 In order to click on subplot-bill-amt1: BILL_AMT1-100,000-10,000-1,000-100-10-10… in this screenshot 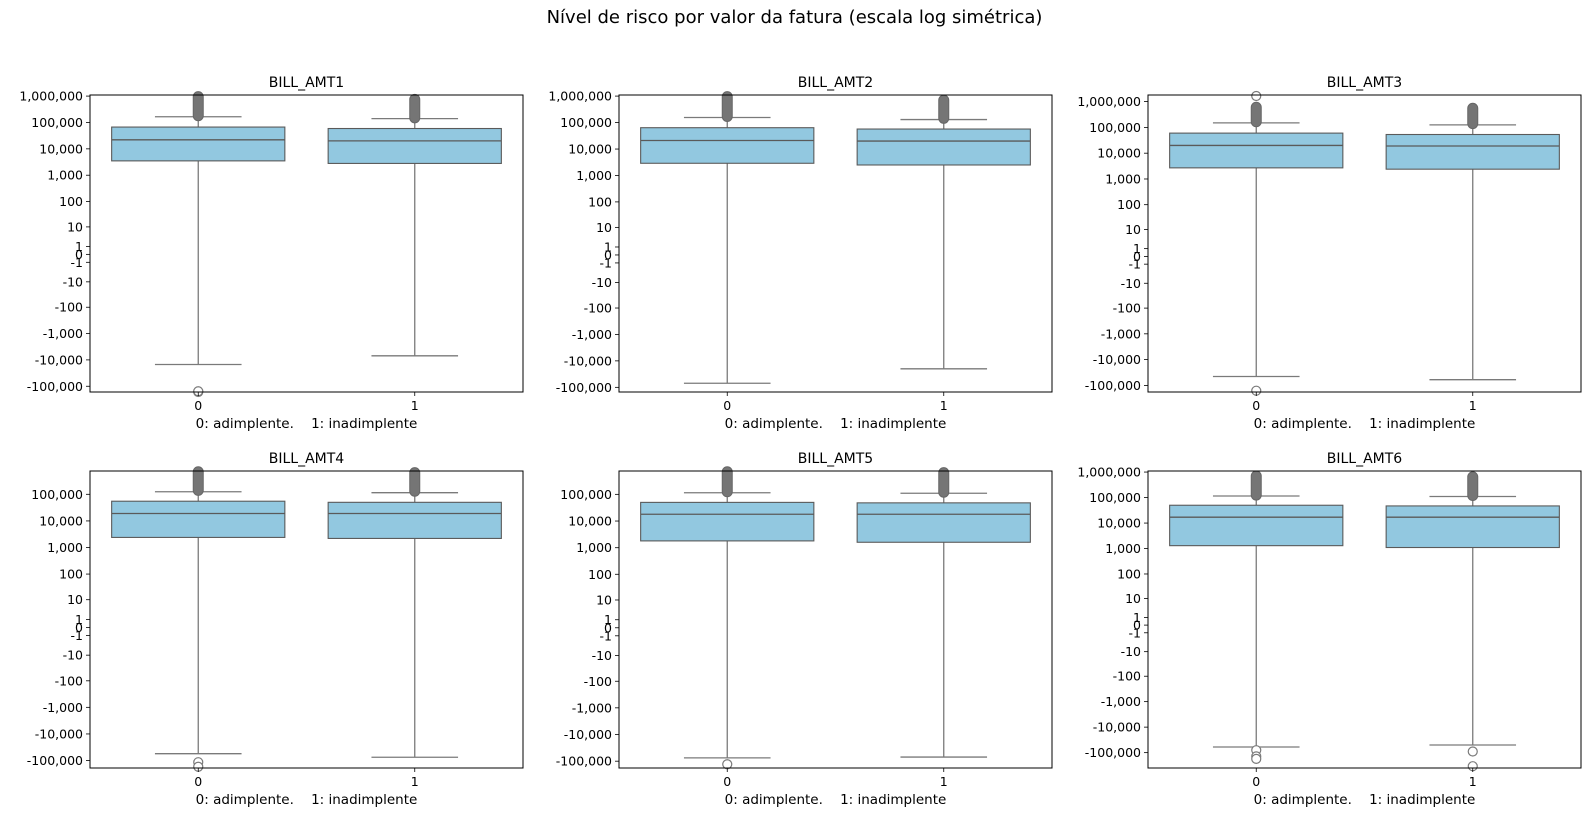, I will do `click(271, 253)`.